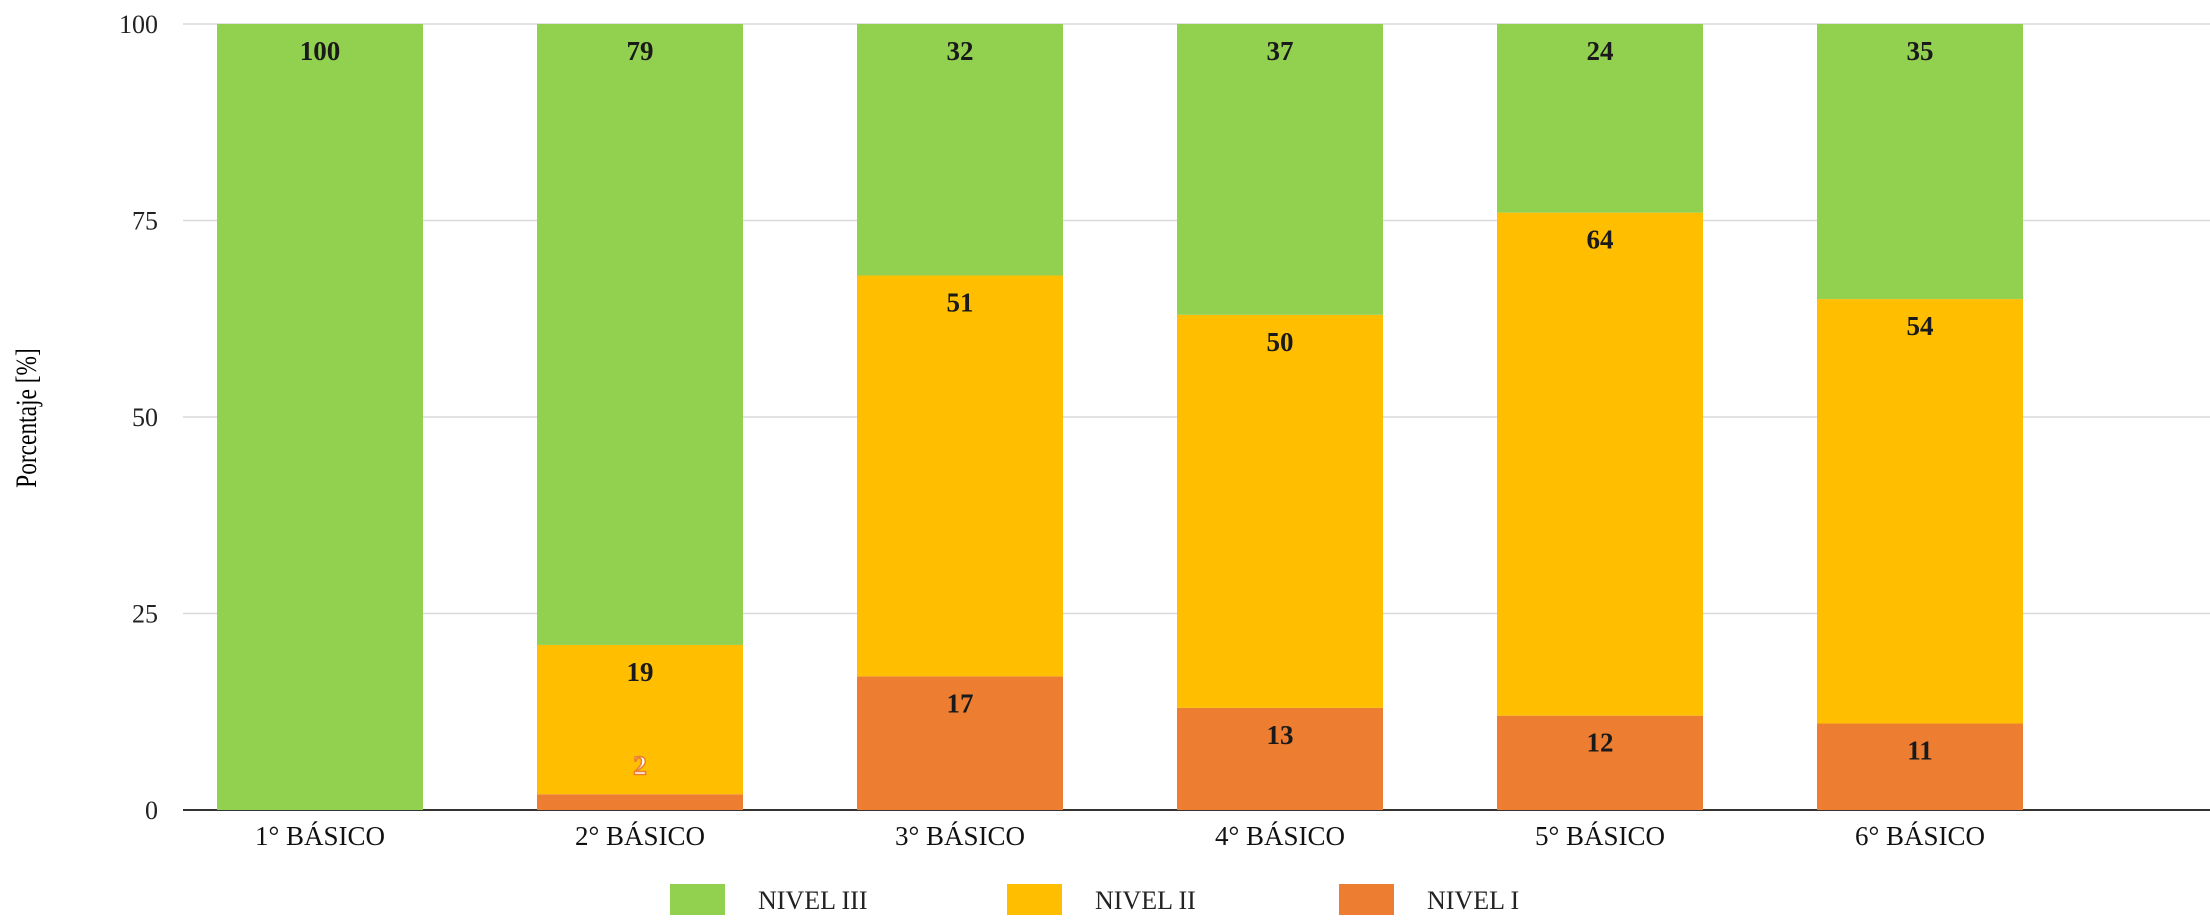 The image size is (2210, 920). I want to click on y-tick-label: 0, so click(151, 810).